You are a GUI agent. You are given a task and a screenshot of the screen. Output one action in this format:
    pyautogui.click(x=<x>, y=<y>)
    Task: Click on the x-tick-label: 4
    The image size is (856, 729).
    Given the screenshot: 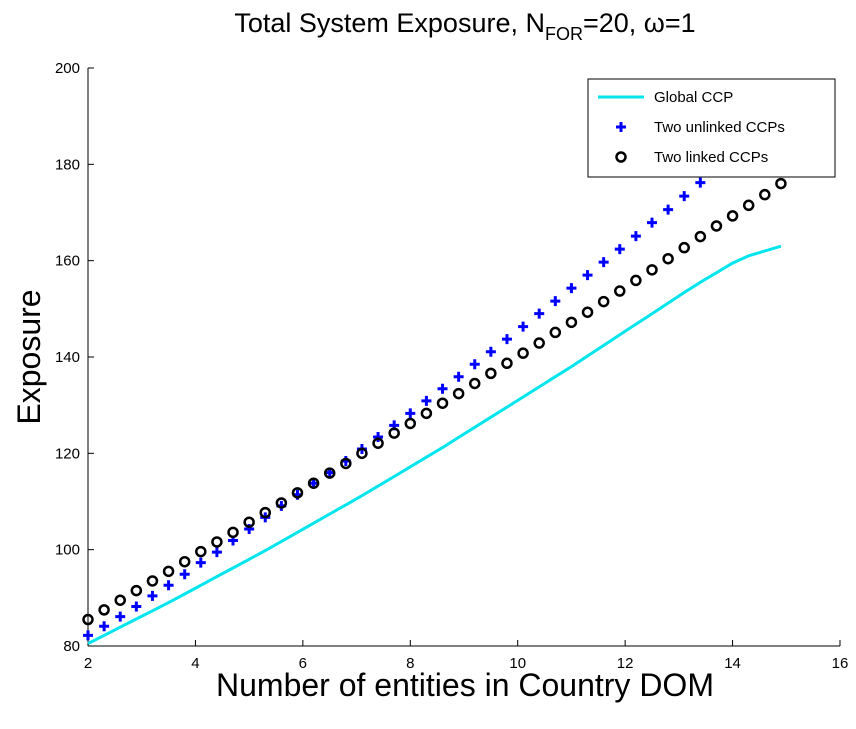 What is the action you would take?
    pyautogui.click(x=195, y=663)
    